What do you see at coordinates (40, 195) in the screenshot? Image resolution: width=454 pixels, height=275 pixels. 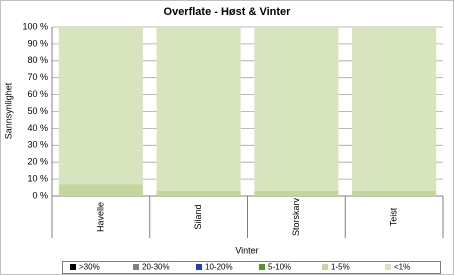 I see `y-tick-label: 0 %` at bounding box center [40, 195].